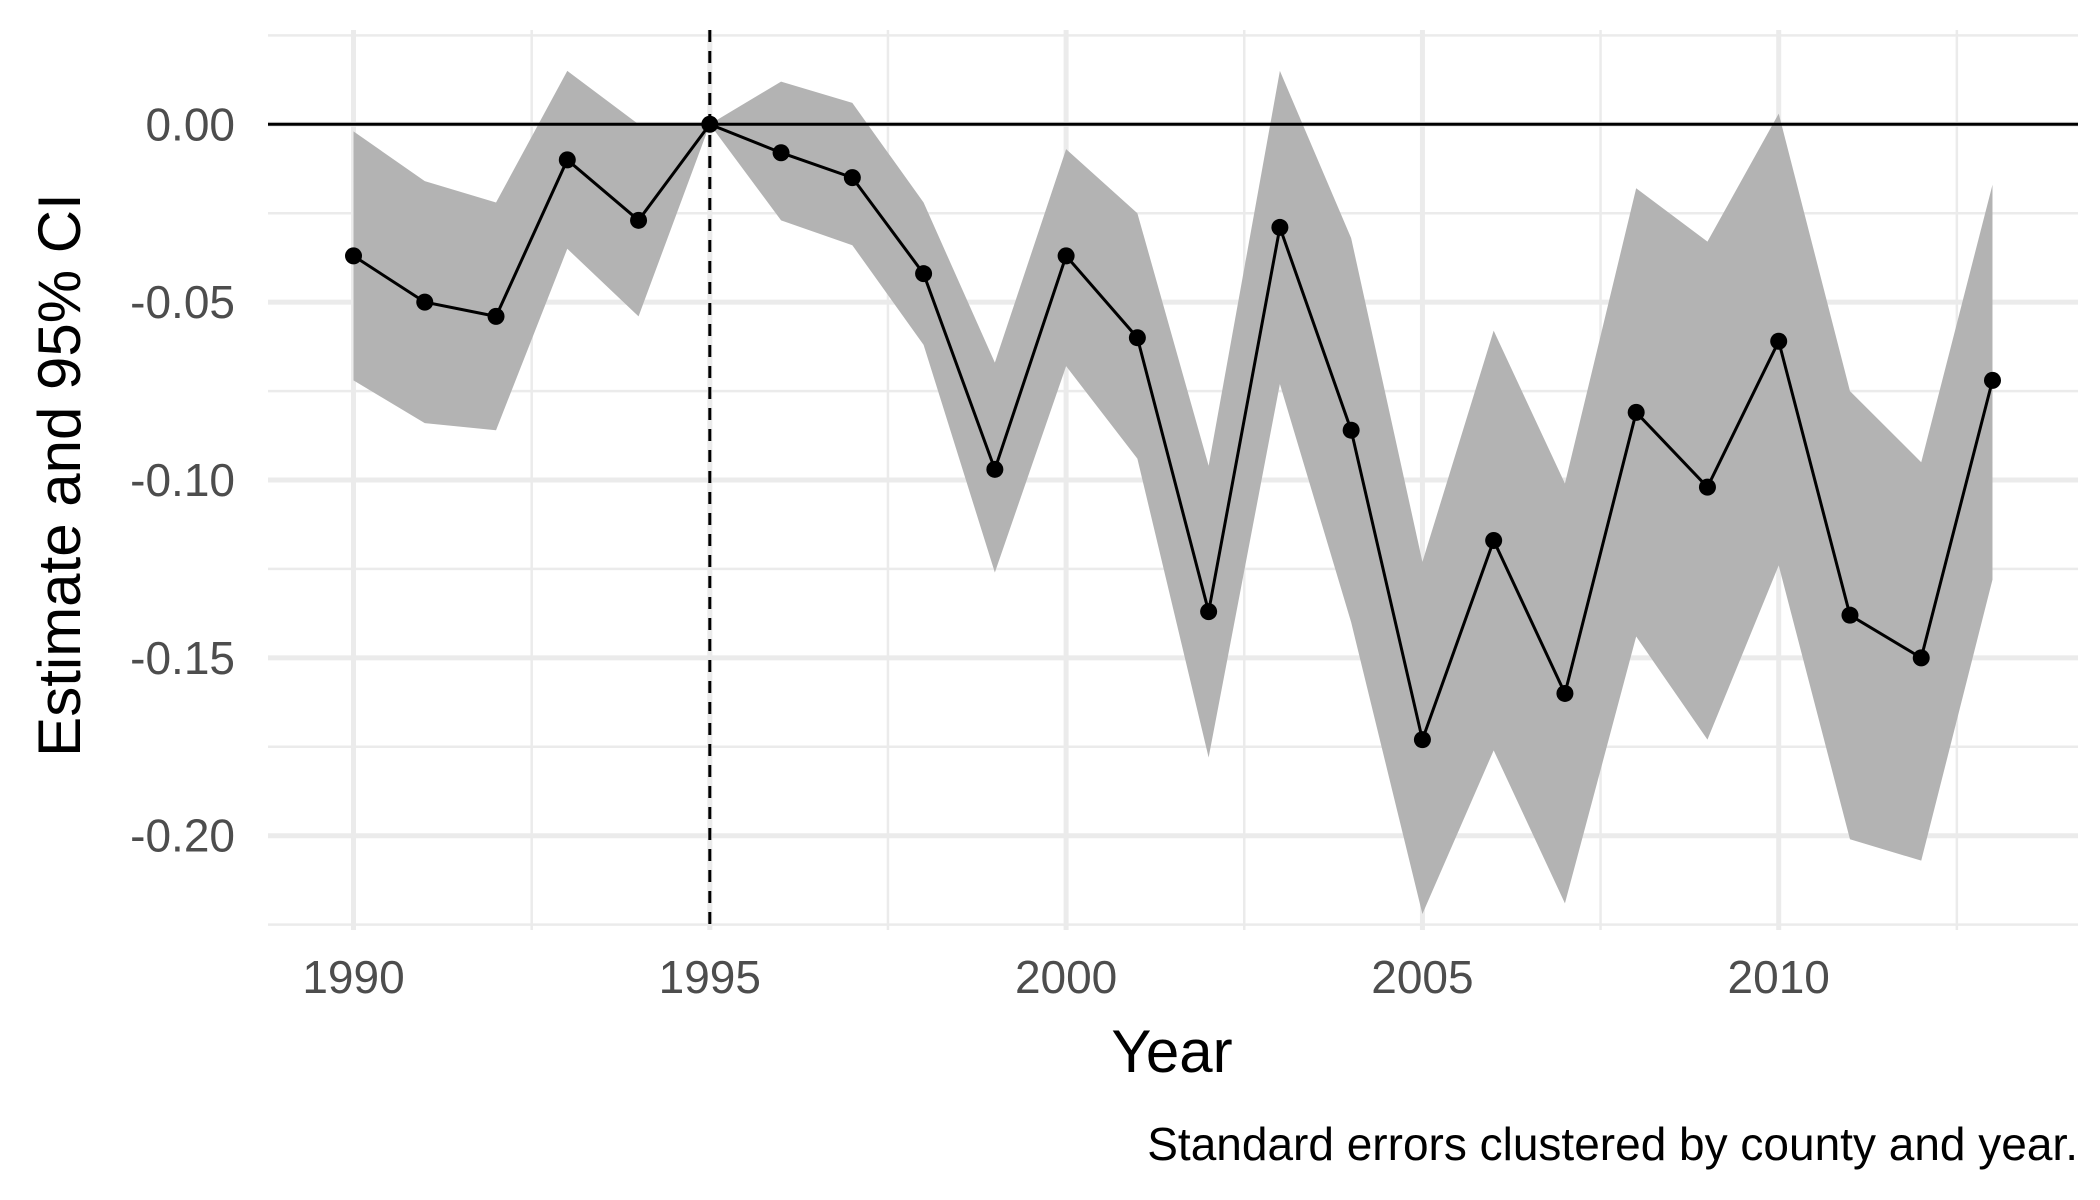  What do you see at coordinates (353, 977) in the screenshot?
I see `x-tick-label: 1990` at bounding box center [353, 977].